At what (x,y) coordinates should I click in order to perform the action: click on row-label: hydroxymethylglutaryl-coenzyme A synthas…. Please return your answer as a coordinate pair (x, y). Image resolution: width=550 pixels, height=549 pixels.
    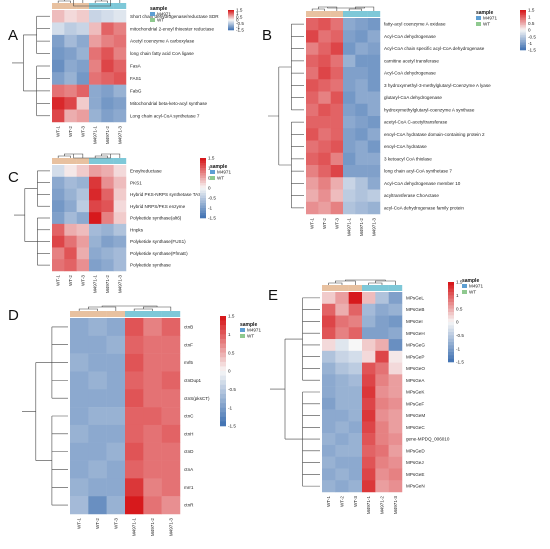
    Looking at the image, I should click on (429, 109).